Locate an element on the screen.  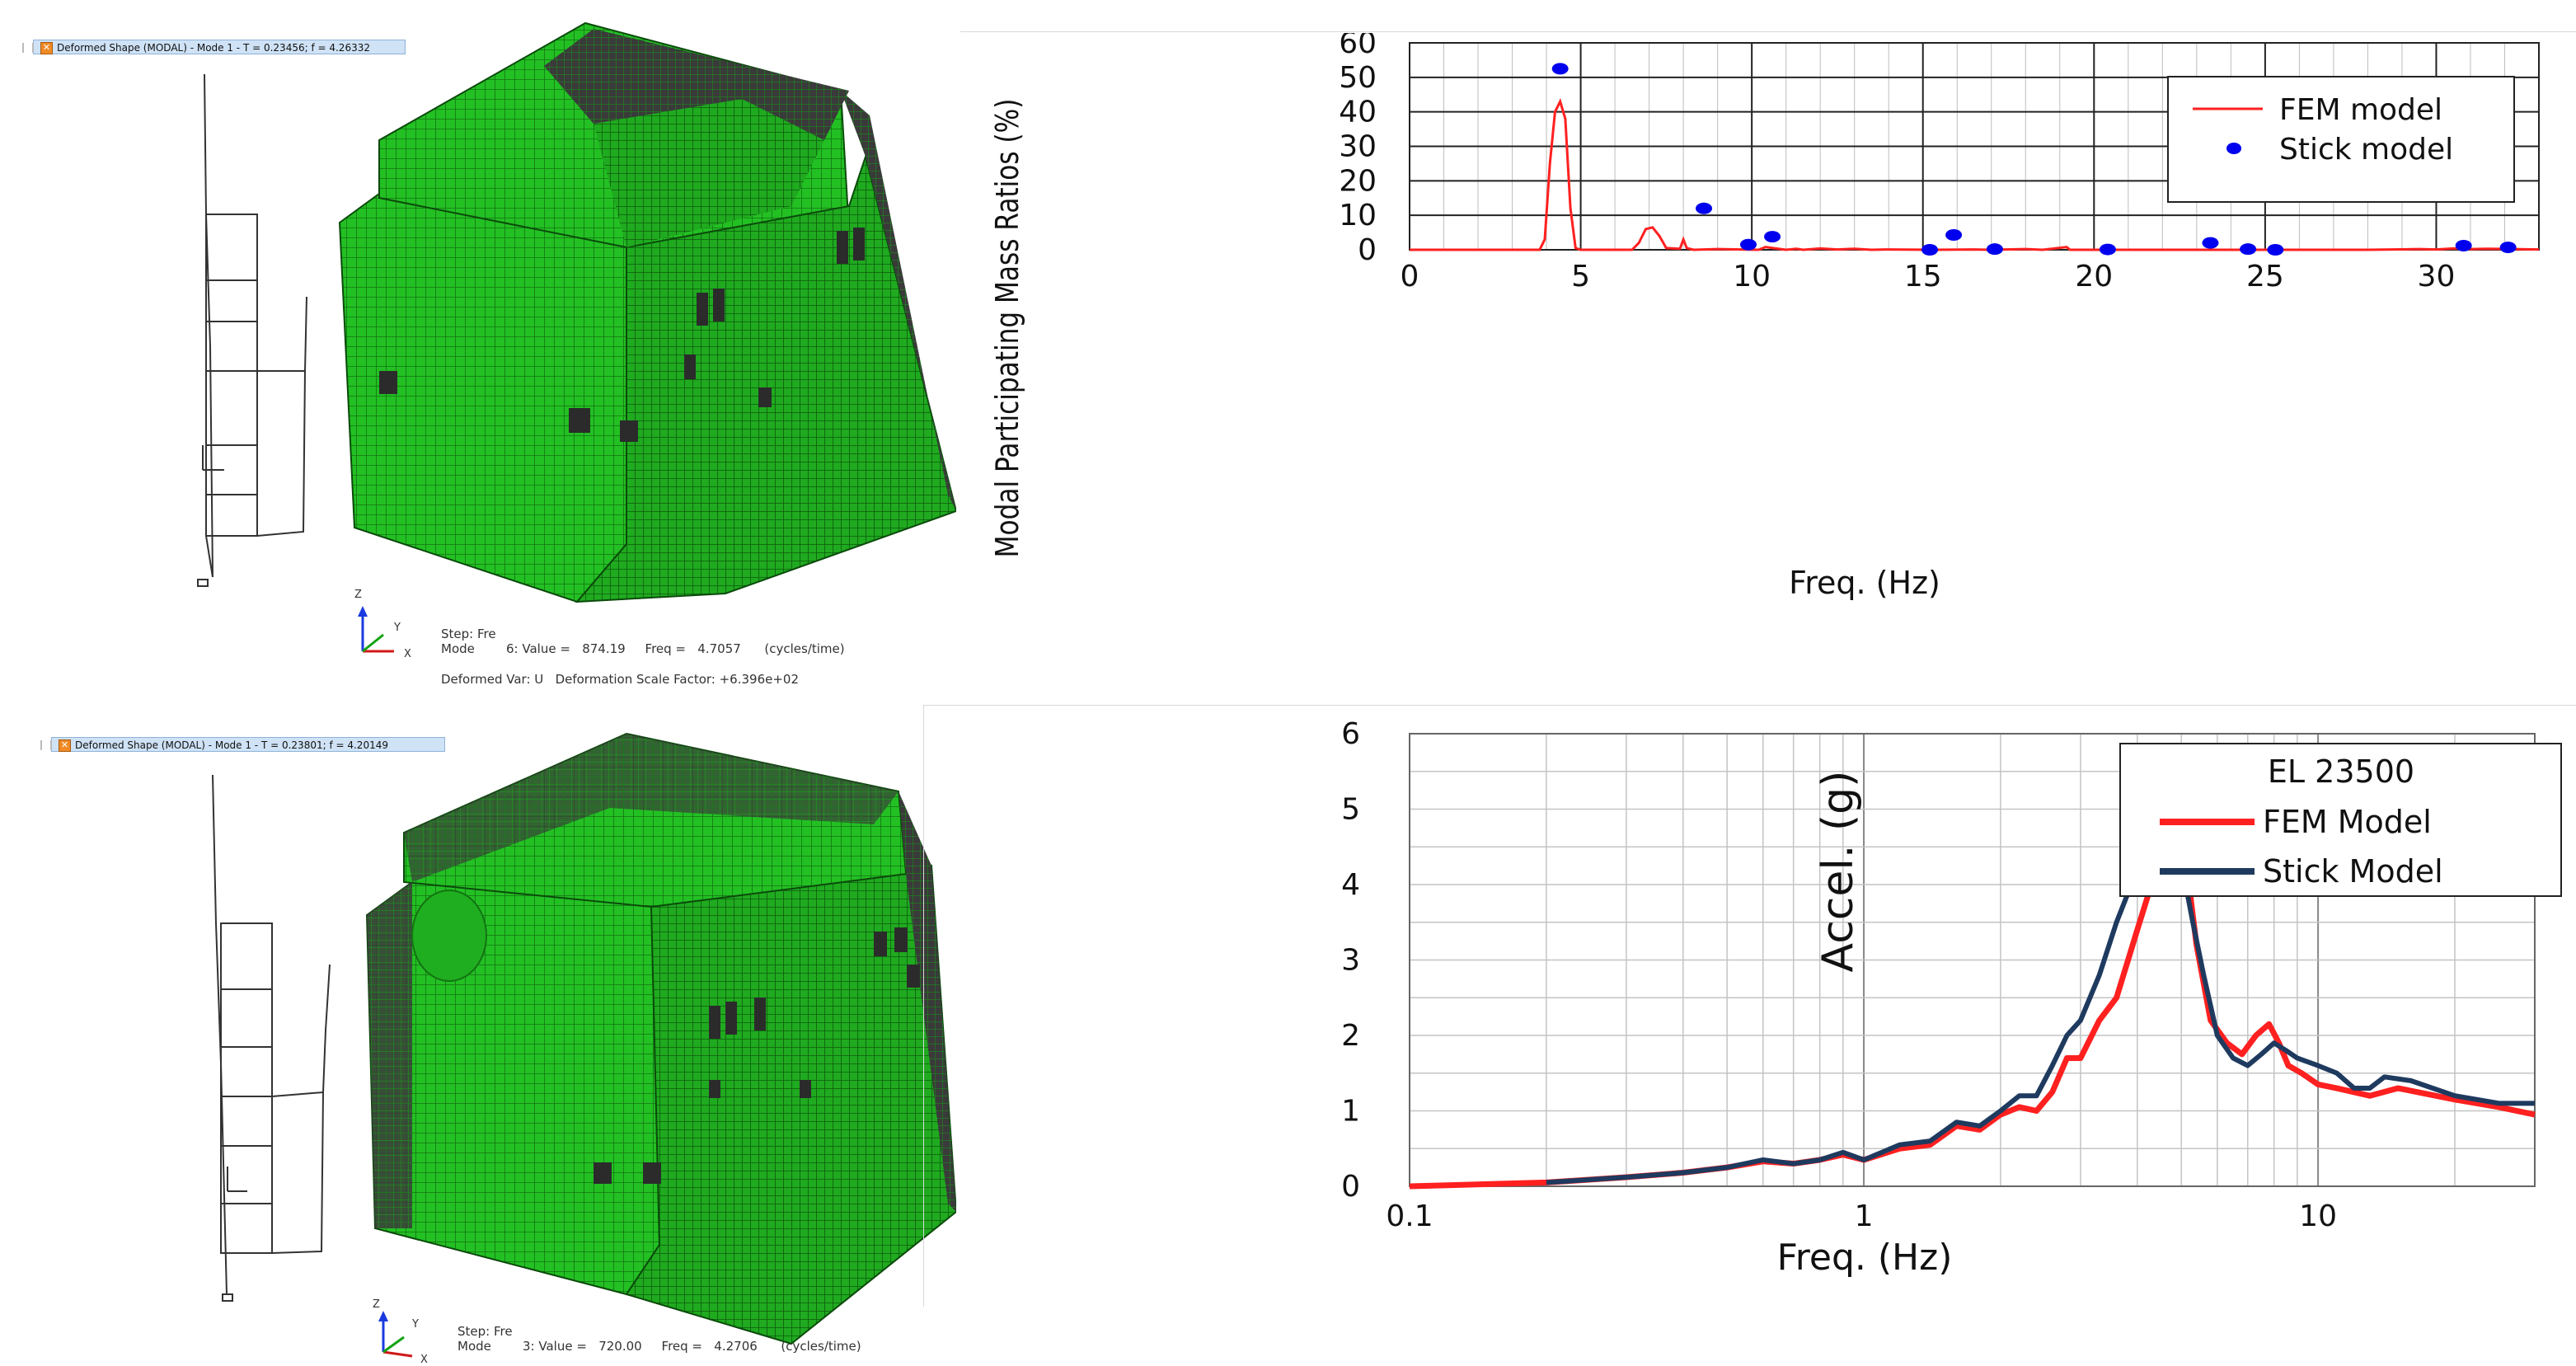
y-tick-label: 40 is located at coordinates (1358, 112).